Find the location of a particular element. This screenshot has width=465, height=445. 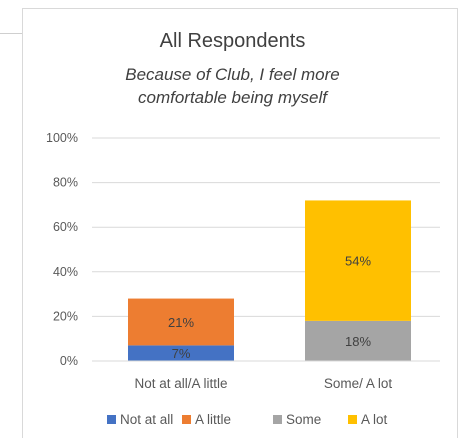

chart-subtitle-line-1: Because of Club, I feel more is located at coordinates (232, 74).